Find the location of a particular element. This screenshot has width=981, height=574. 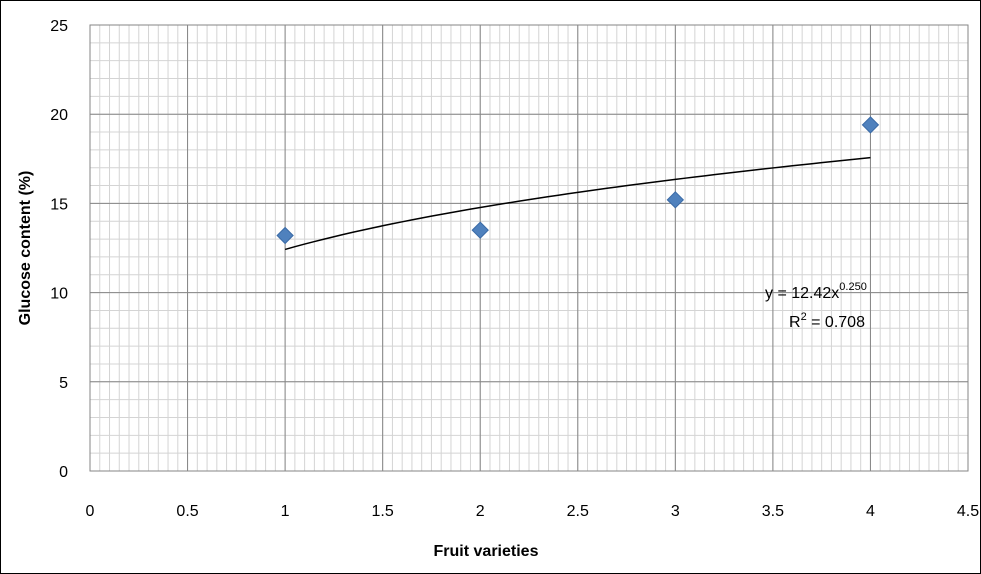

y-tick-label: 5 is located at coordinates (63, 383).